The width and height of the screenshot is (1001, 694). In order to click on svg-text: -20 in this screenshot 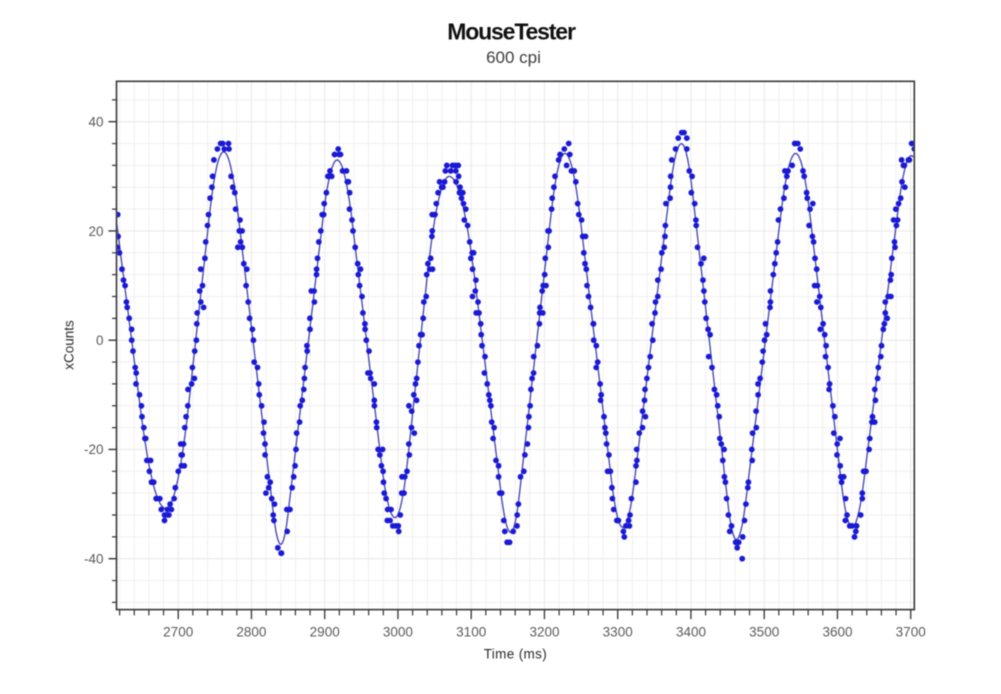, I will do `click(94, 449)`.